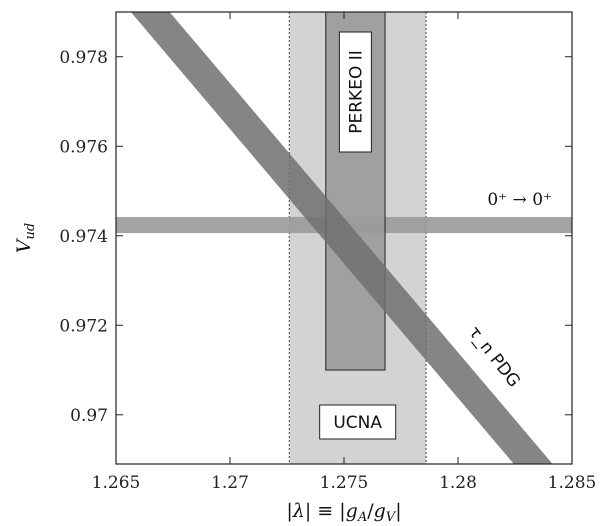  Describe the element at coordinates (83, 326) in the screenshot. I see `y-tick-label: 0.972` at that location.